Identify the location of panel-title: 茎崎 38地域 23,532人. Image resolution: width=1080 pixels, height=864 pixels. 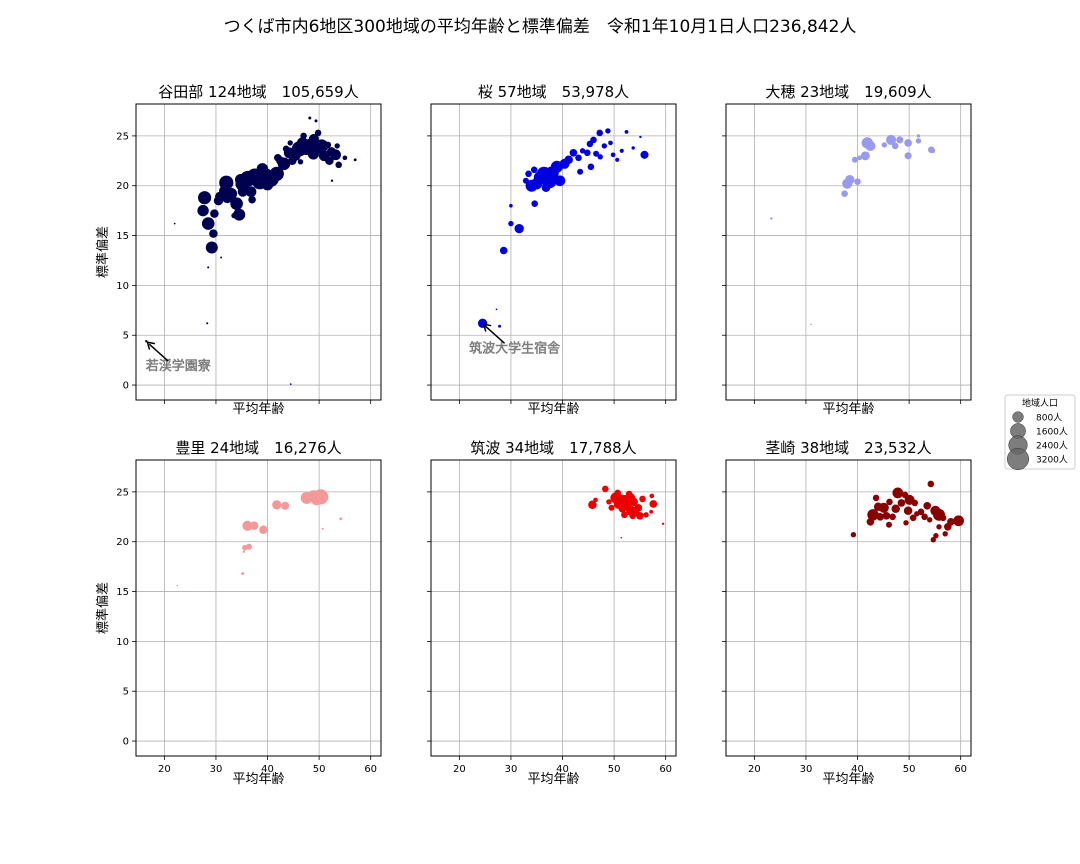
(848, 448).